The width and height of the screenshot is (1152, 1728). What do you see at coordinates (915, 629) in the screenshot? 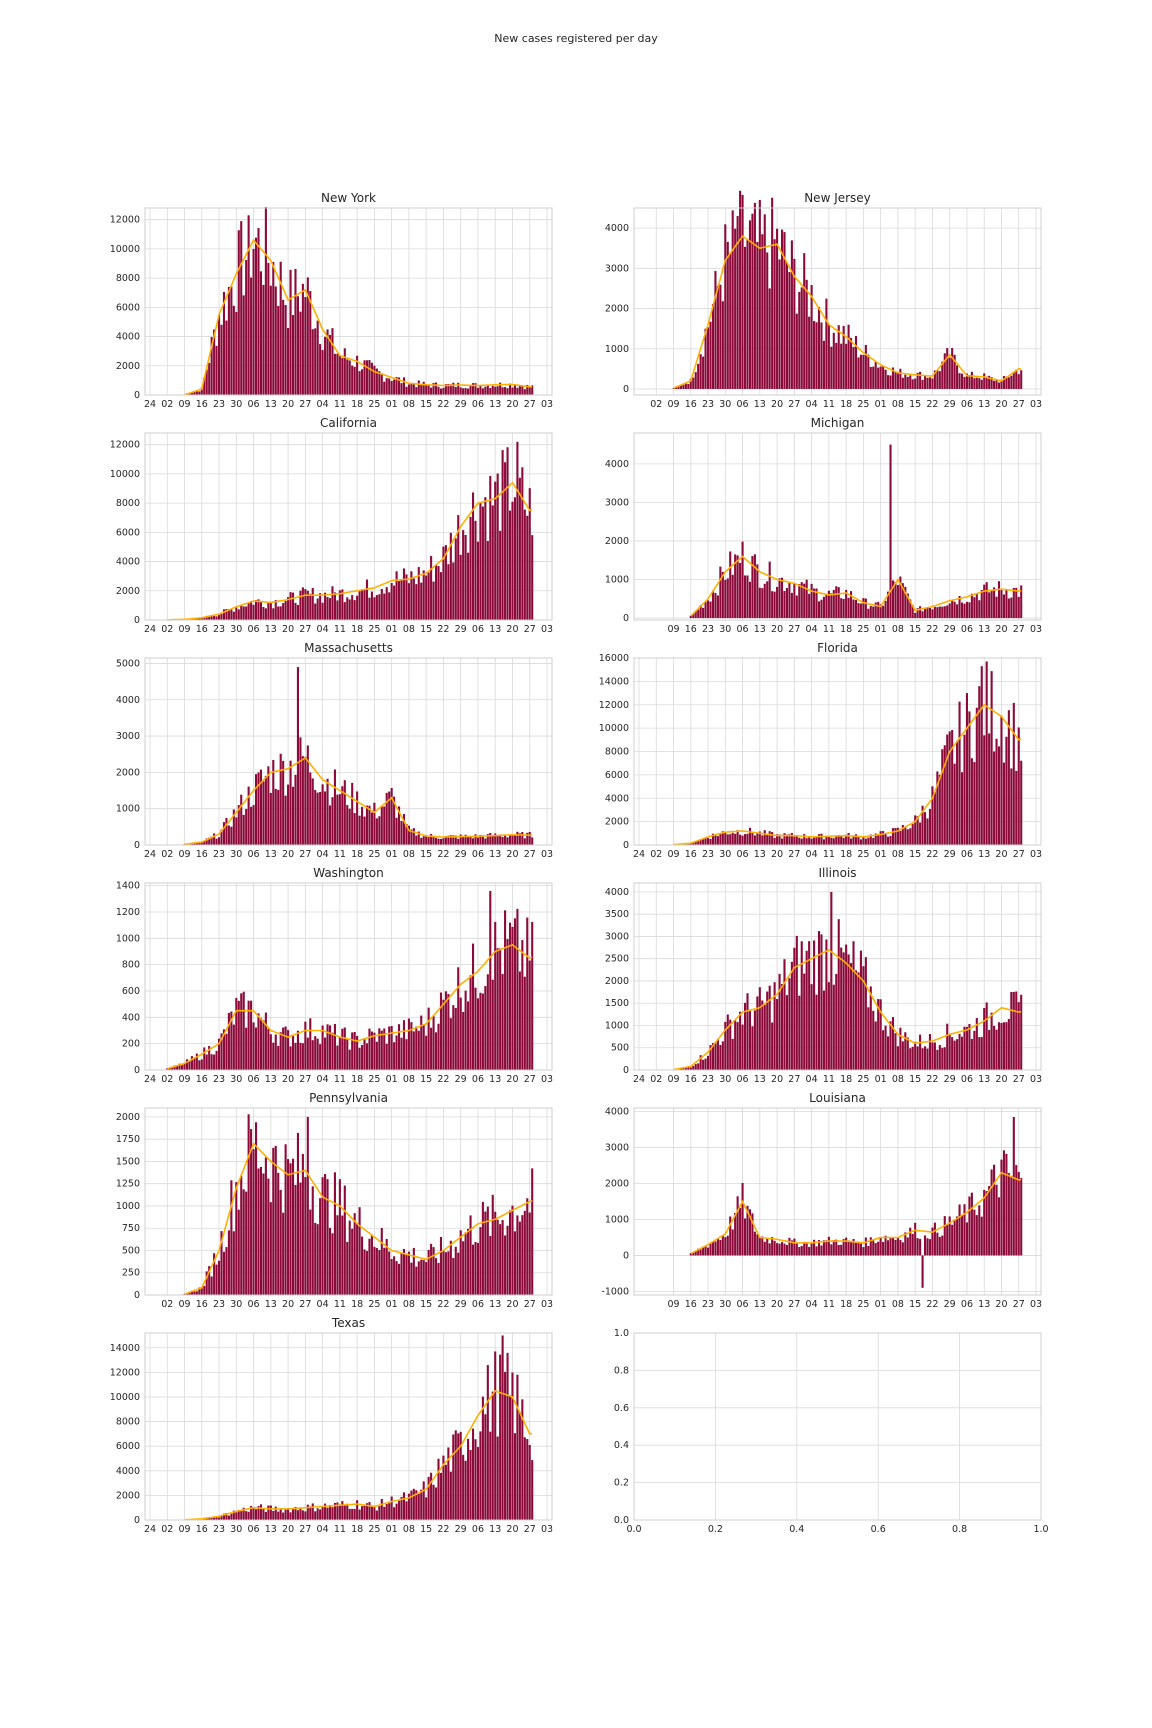
I see `x-tick-label: 15` at bounding box center [915, 629].